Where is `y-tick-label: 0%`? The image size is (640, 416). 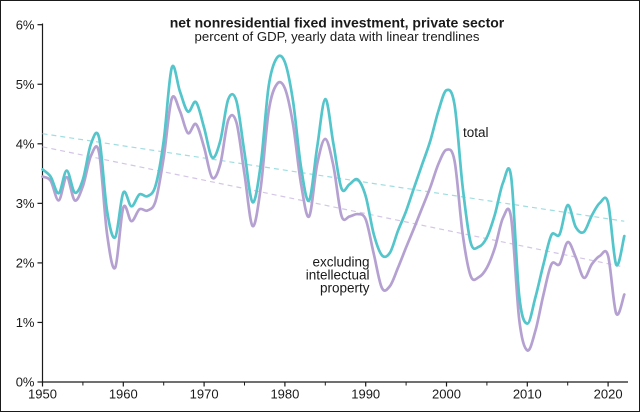
y-tick-label: 0% is located at coordinates (25, 382).